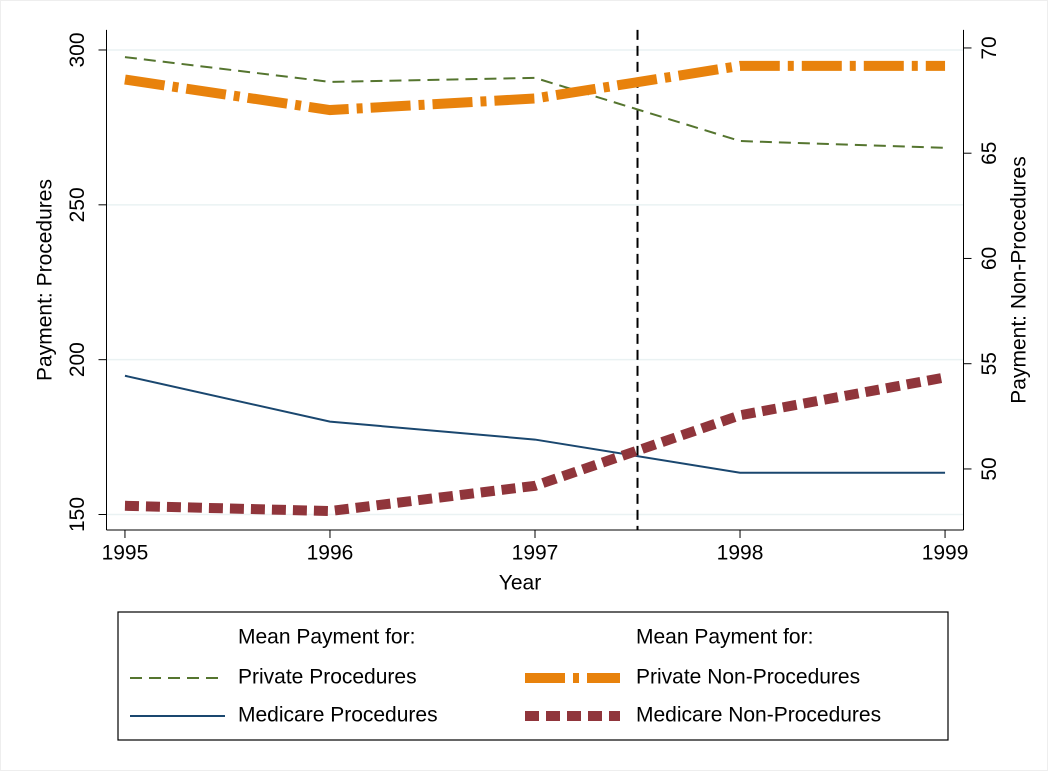  Describe the element at coordinates (989, 468) in the screenshot. I see `y2-tick-label: 50` at that location.